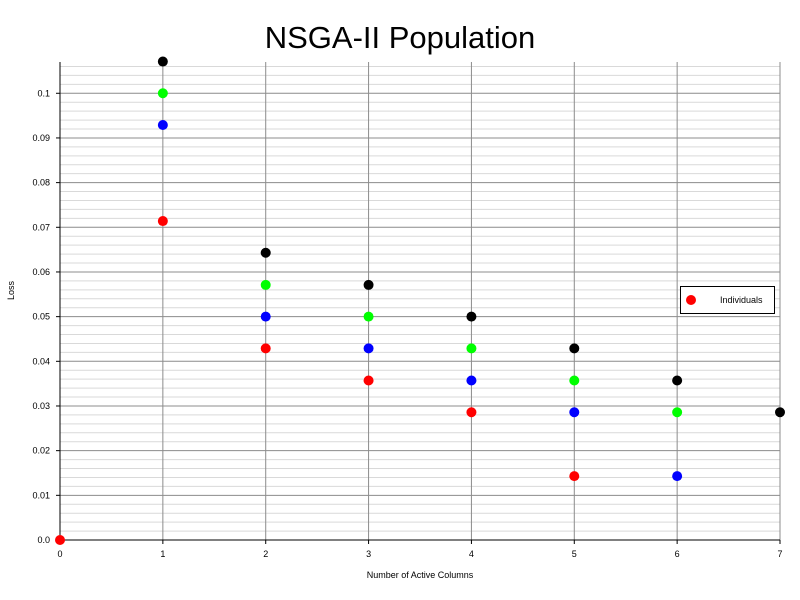  Describe the element at coordinates (574, 554) in the screenshot. I see `x-tick-label: 5` at that location.